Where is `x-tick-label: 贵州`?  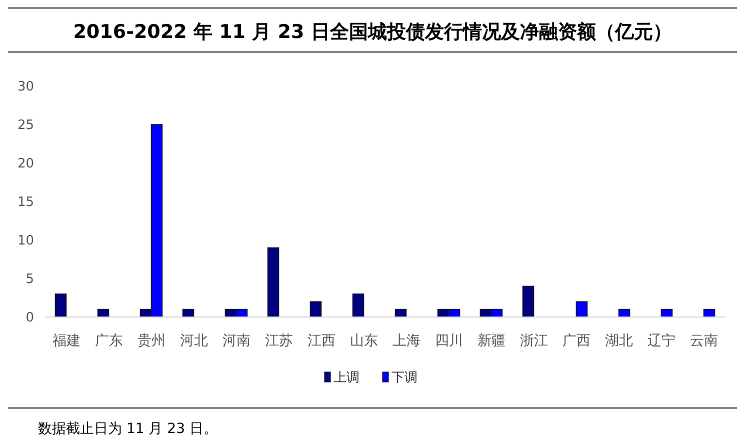
x-tick-label: 贵州 is located at coordinates (151, 341).